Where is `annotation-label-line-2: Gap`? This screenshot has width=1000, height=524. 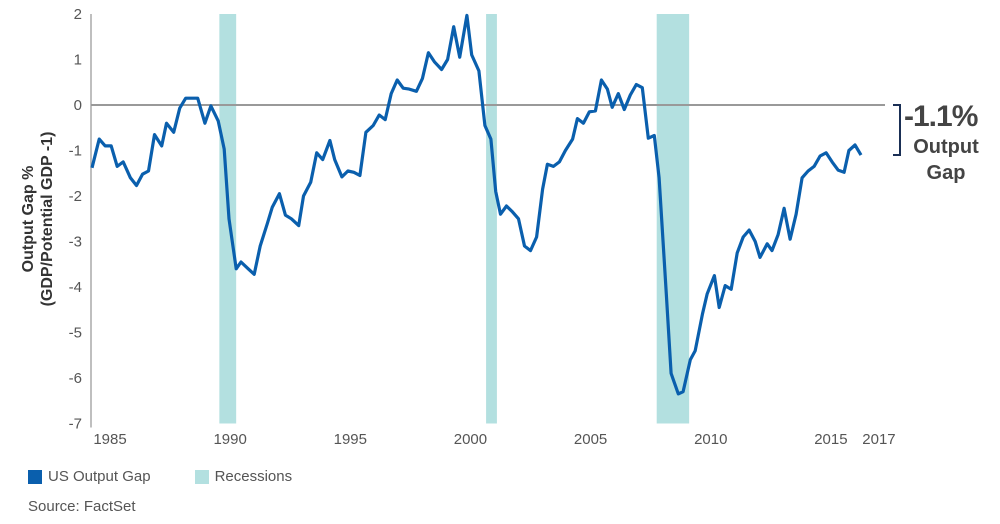
annotation-label-line-2: Gap is located at coordinates (946, 173).